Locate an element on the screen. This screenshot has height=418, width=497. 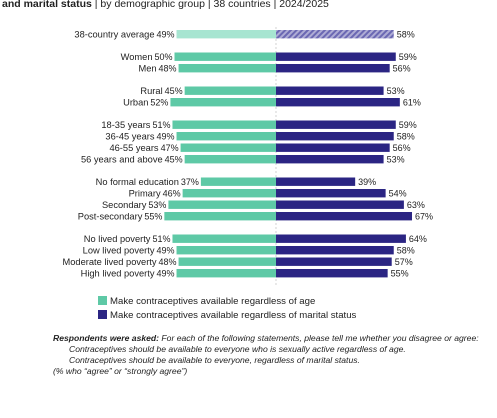
data-label-age: 47% is located at coordinates (170, 148).